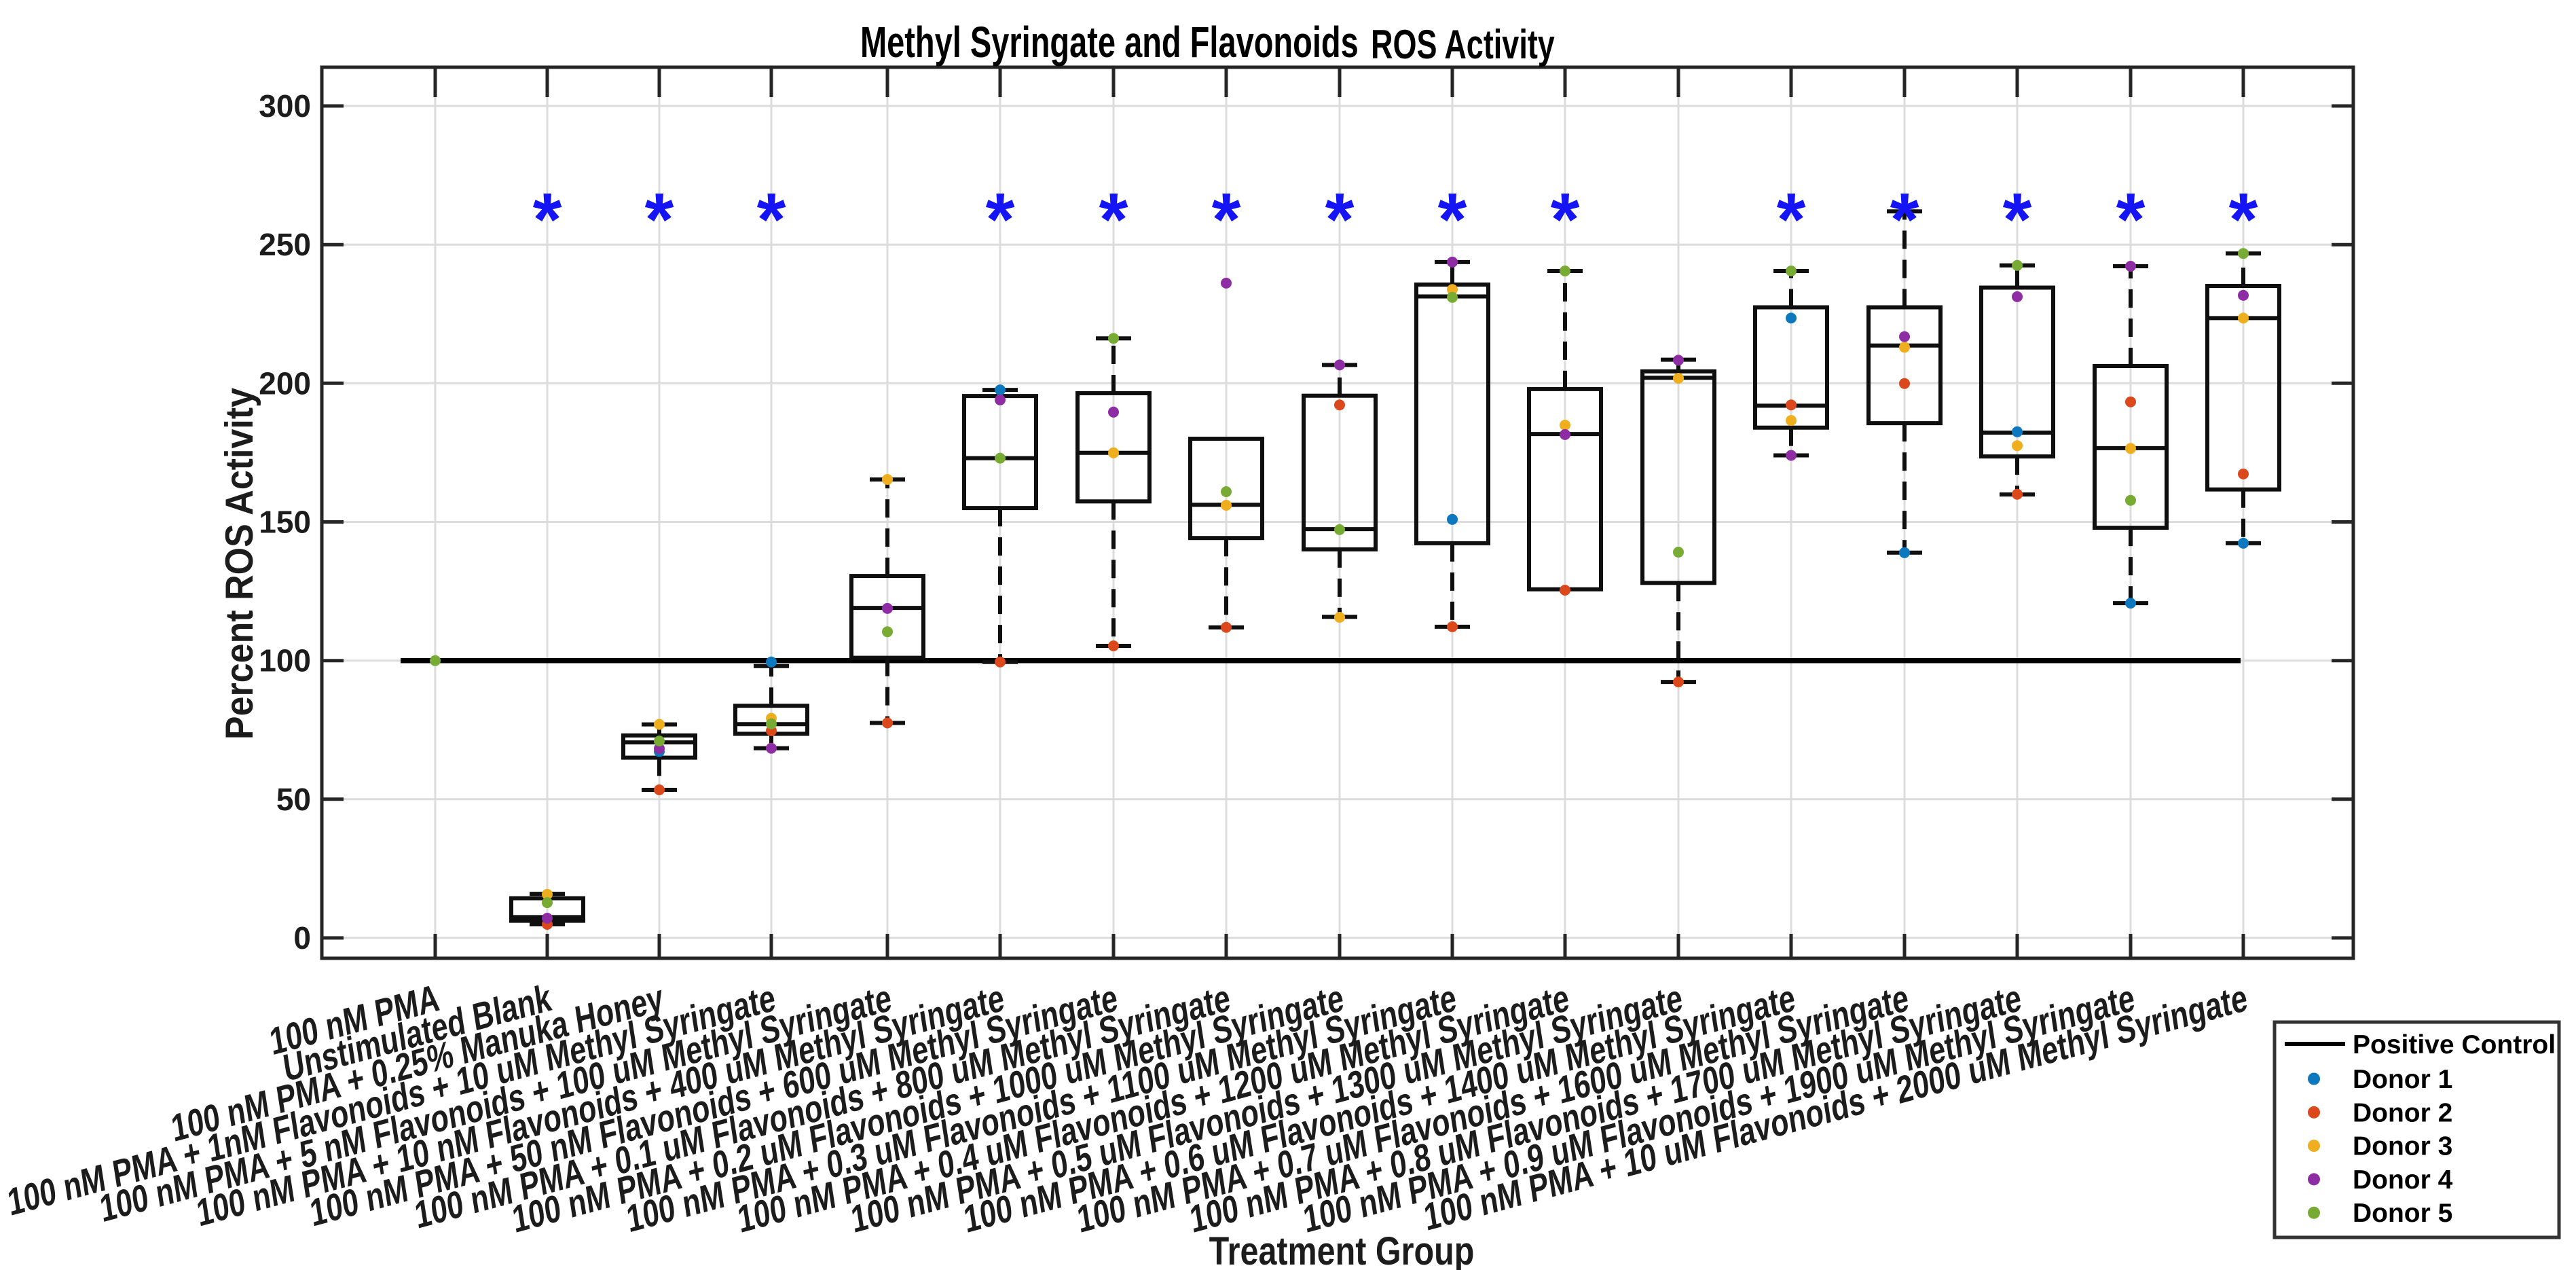 The width and height of the screenshot is (2576, 1270). What do you see at coordinates (285, 245) in the screenshot?
I see `svg-text: 250` at bounding box center [285, 245].